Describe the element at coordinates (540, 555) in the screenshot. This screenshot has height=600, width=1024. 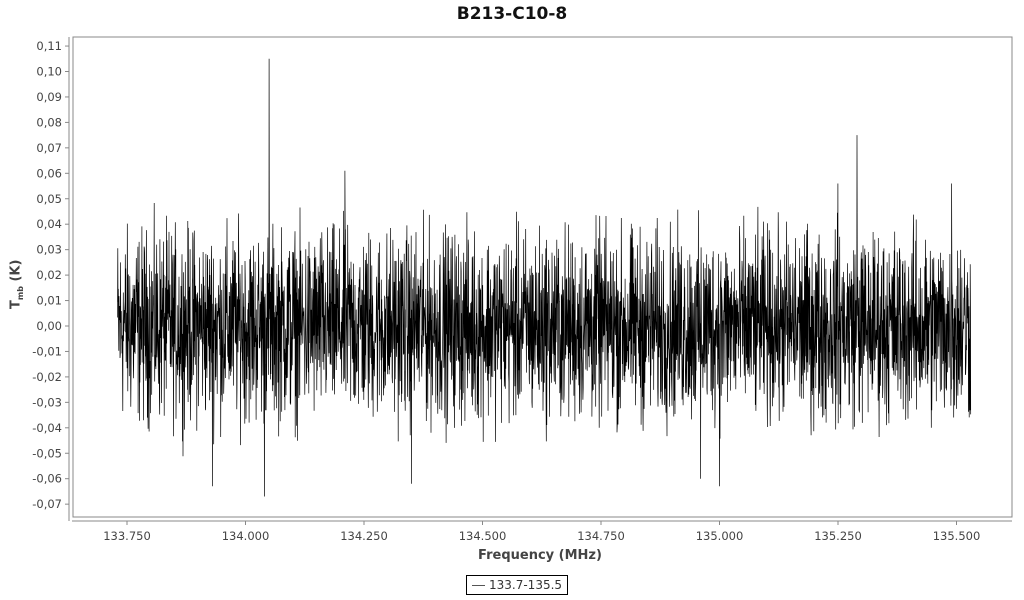
I see `x-axis-label: Frequency (MHz)` at that location.